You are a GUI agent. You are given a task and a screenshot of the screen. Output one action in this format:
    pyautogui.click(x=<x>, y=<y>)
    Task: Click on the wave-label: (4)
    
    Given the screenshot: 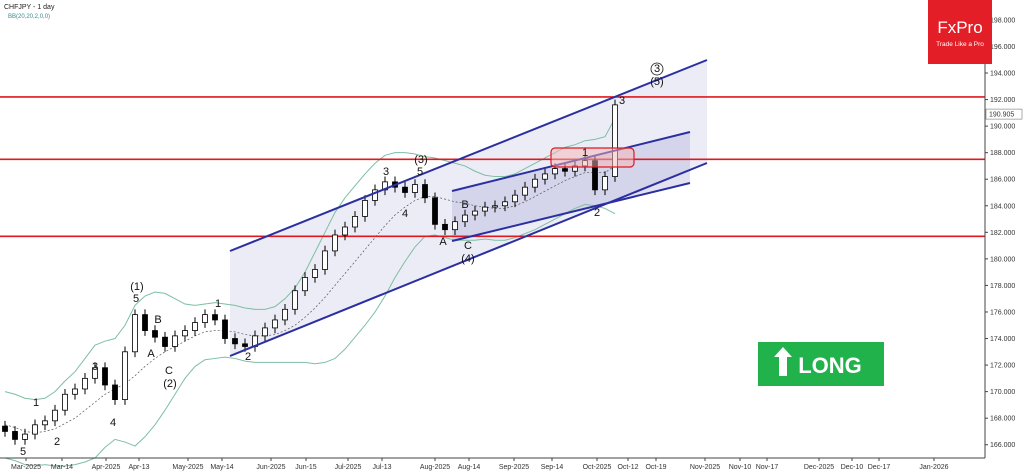 What is the action you would take?
    pyautogui.click(x=467, y=259)
    